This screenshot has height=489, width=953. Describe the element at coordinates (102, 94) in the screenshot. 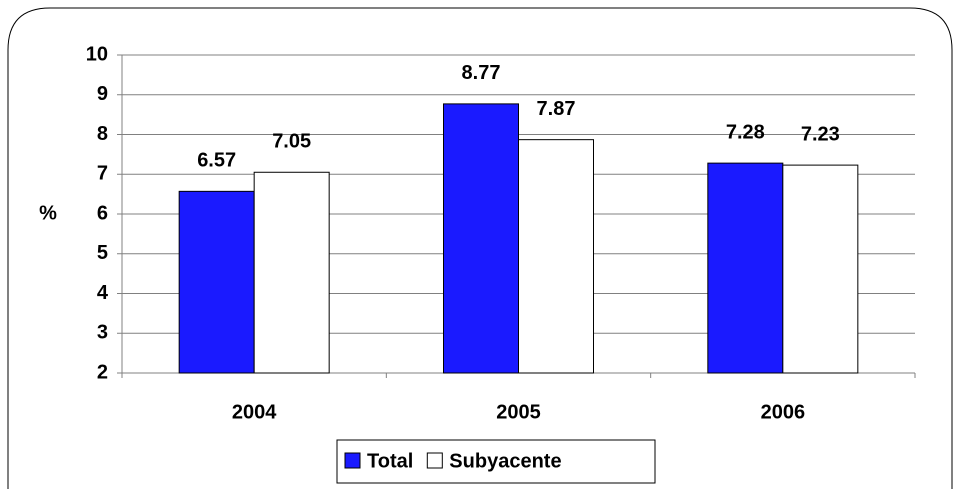

I see `y-tick-label: 9` at that location.